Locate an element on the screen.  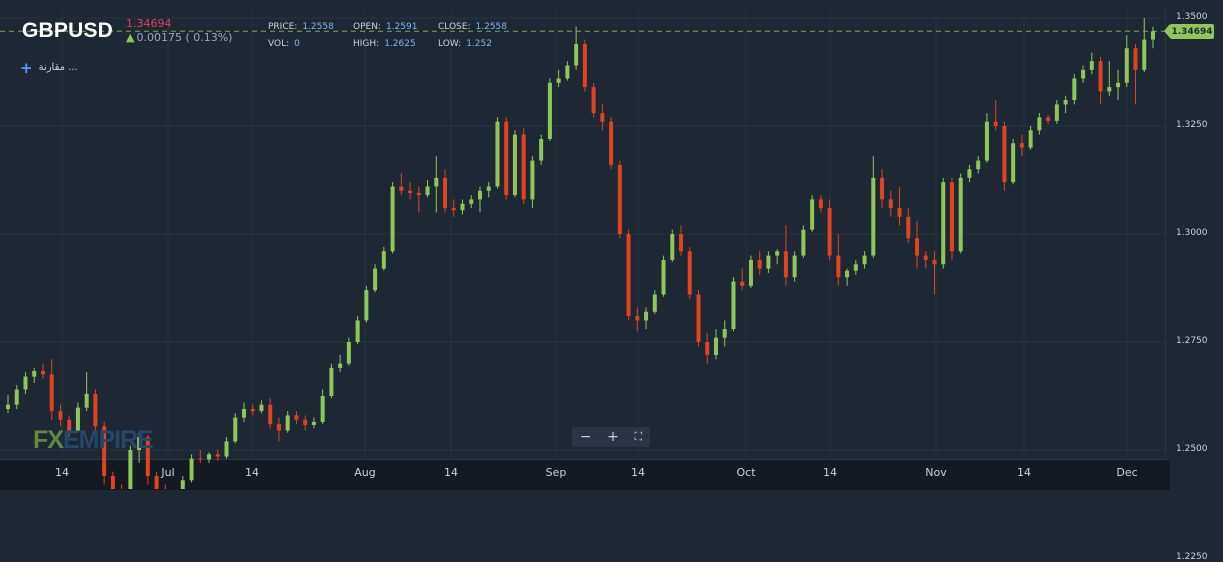
zoom-in-button: + is located at coordinates (613, 437).